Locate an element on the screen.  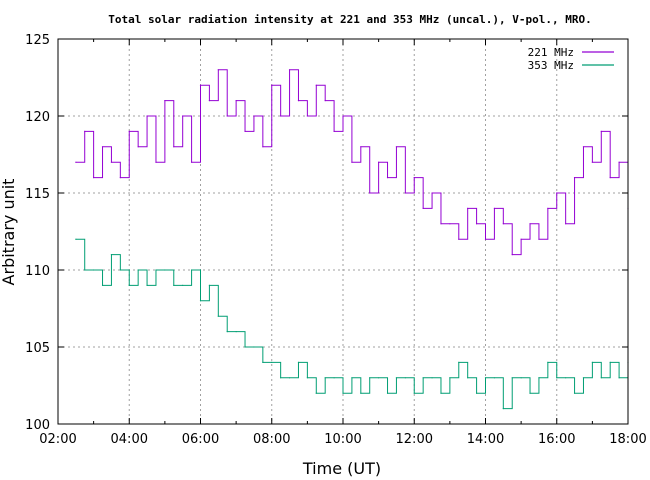
y-tick-label: 105 is located at coordinates (37, 348).